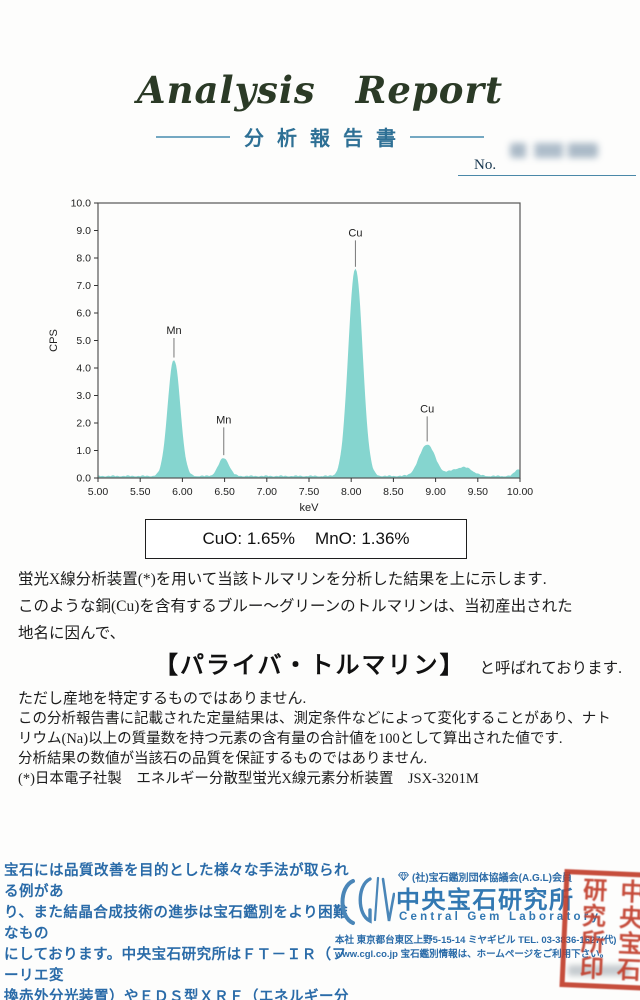 This screenshot has width=640, height=1000. What do you see at coordinates (83, 259) in the screenshot?
I see `svg-text: 8.0` at bounding box center [83, 259].